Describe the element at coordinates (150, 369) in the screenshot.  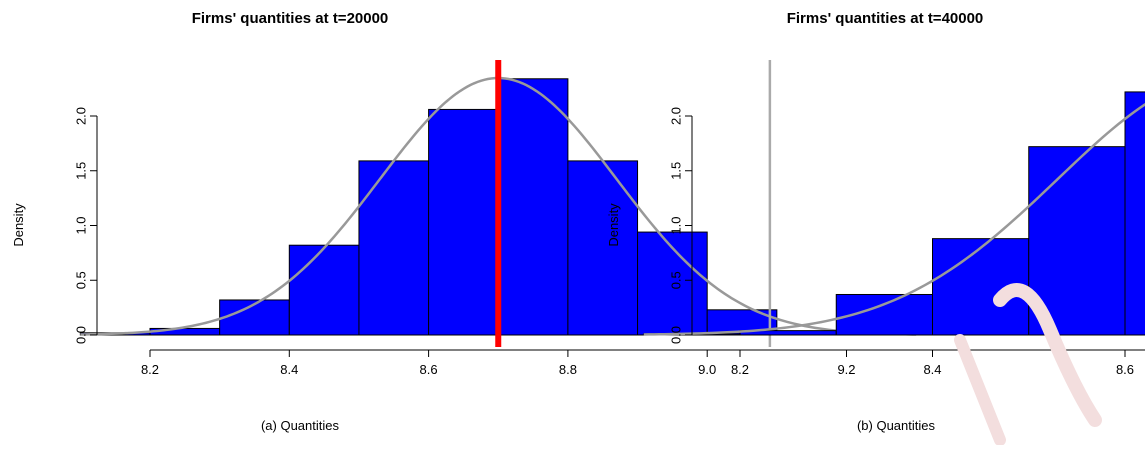
I see `x-tick-label-a-0: 8.2` at that location.